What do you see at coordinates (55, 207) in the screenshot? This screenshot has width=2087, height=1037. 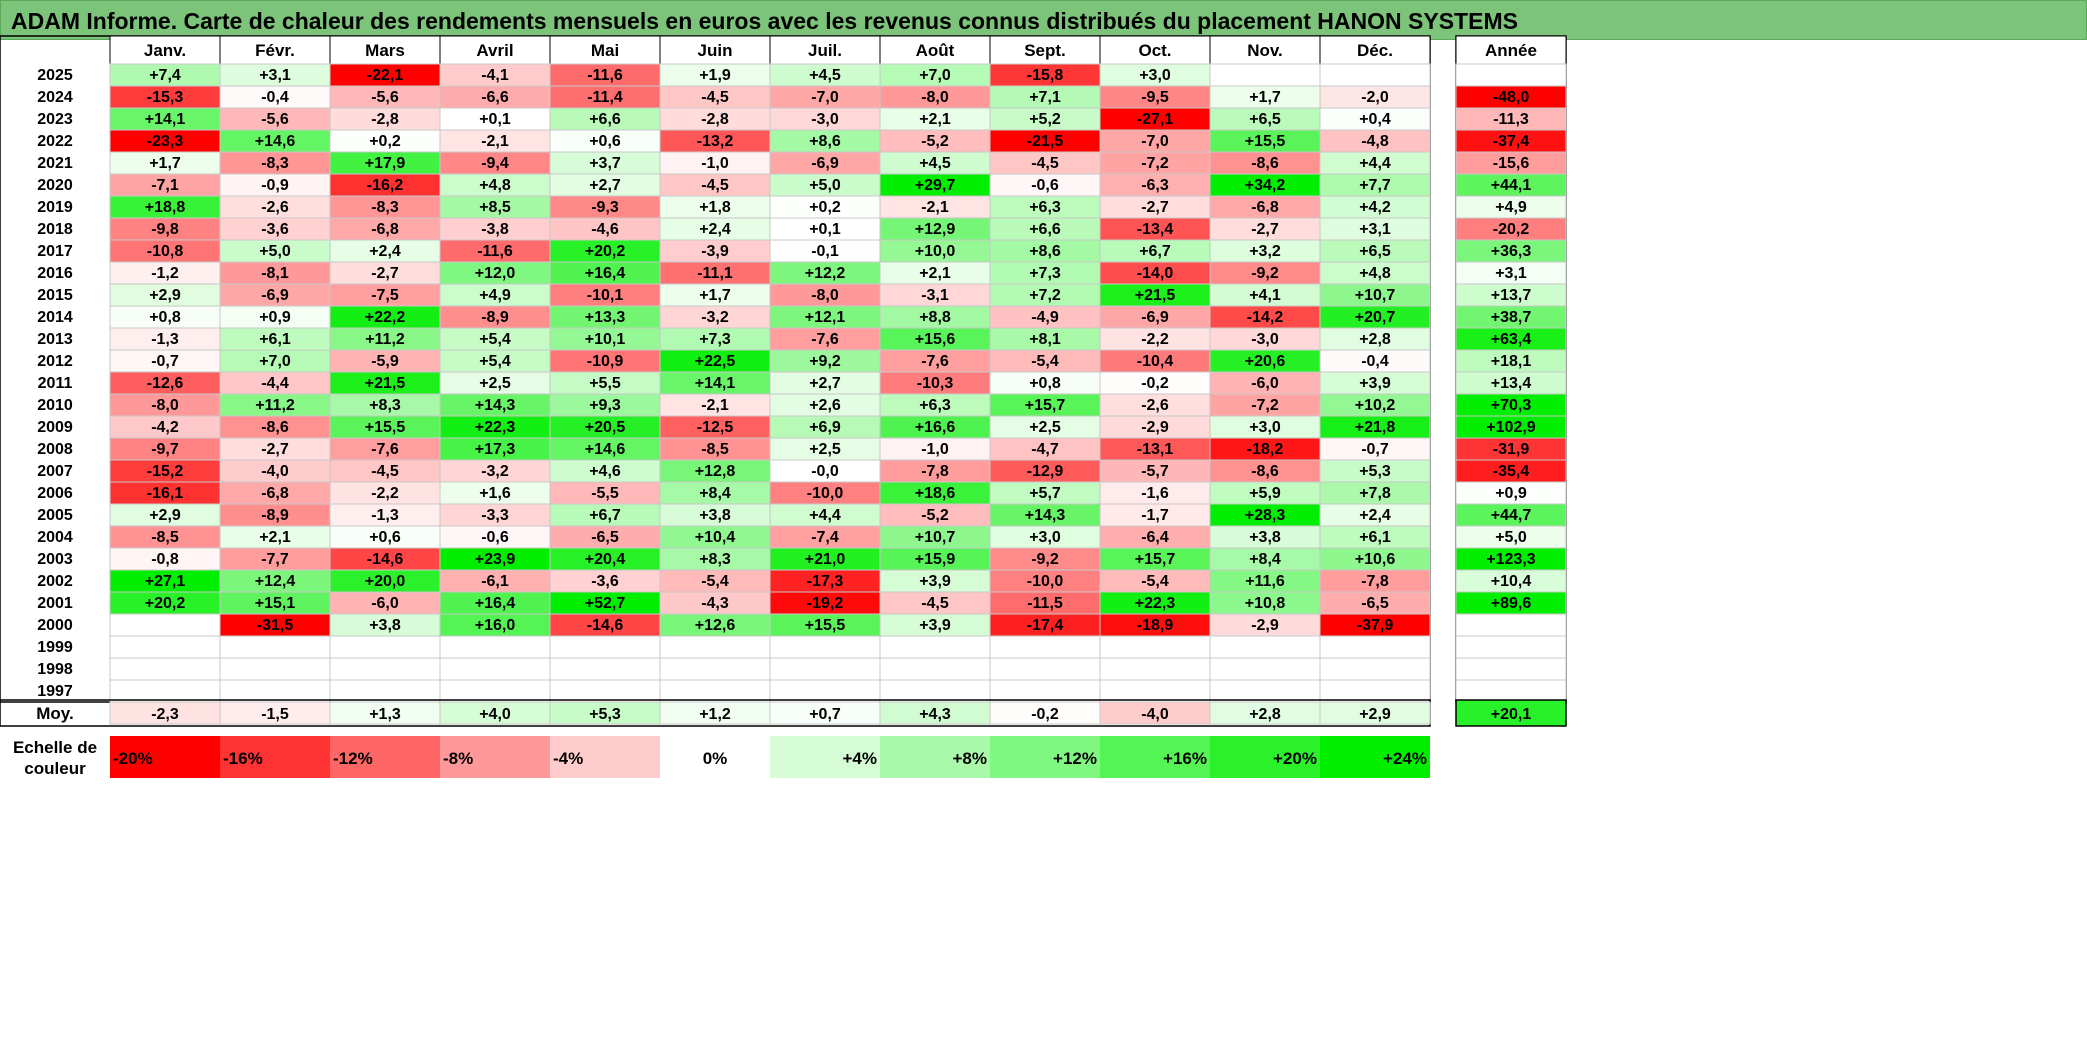 I see `year-label: 2019` at bounding box center [55, 207].